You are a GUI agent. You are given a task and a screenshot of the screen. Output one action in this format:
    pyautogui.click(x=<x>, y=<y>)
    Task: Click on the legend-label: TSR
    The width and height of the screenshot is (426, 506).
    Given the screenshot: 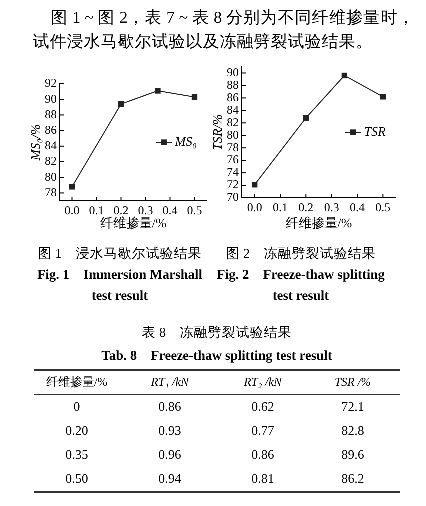 What is the action you would take?
    pyautogui.click(x=375, y=131)
    